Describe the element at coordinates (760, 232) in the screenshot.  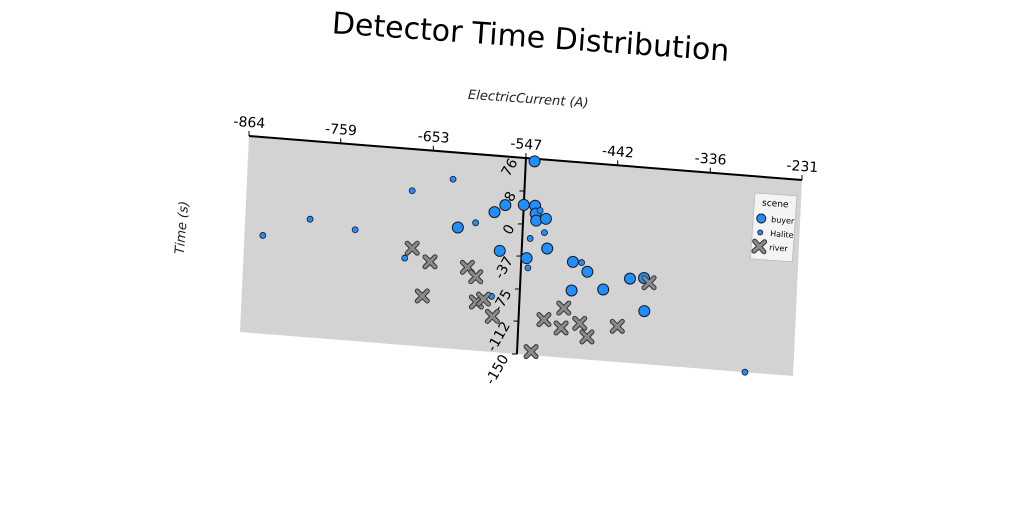
I see `legend-halite-marker` at that location.